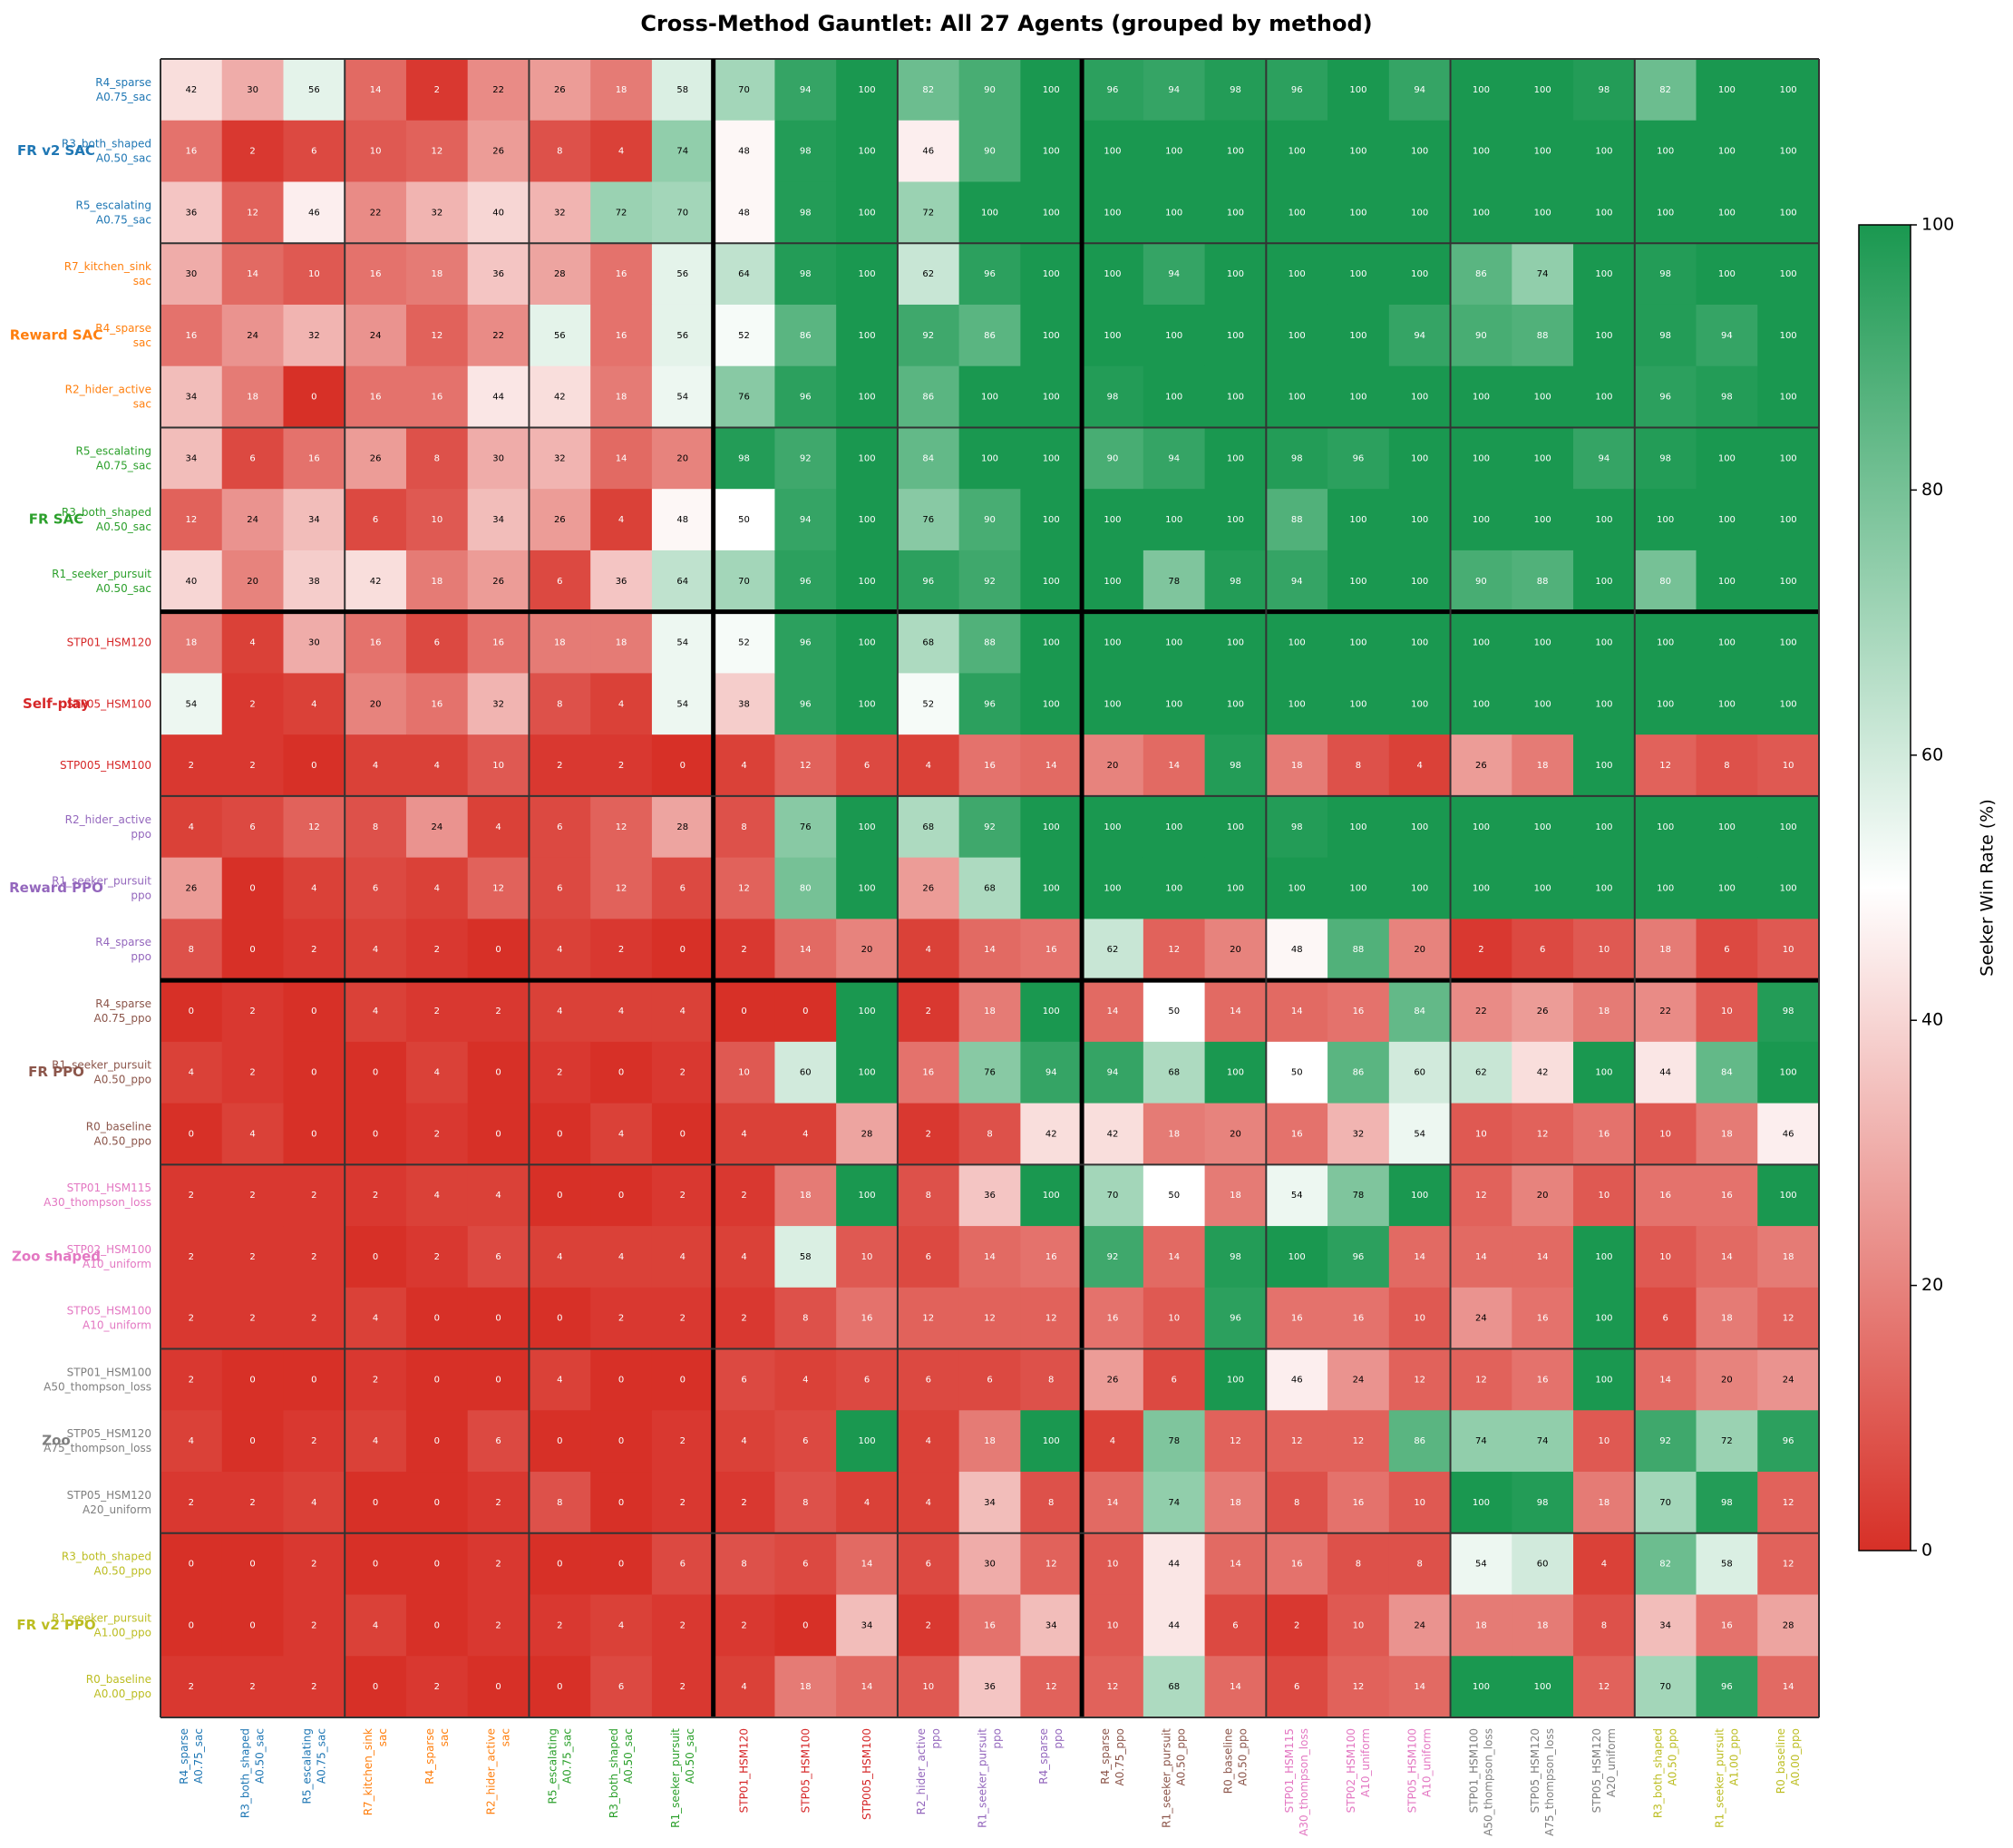 The image size is (2013, 1848). What do you see at coordinates (1604, 1625) in the screenshot?
I see `cell-value: 8` at bounding box center [1604, 1625].